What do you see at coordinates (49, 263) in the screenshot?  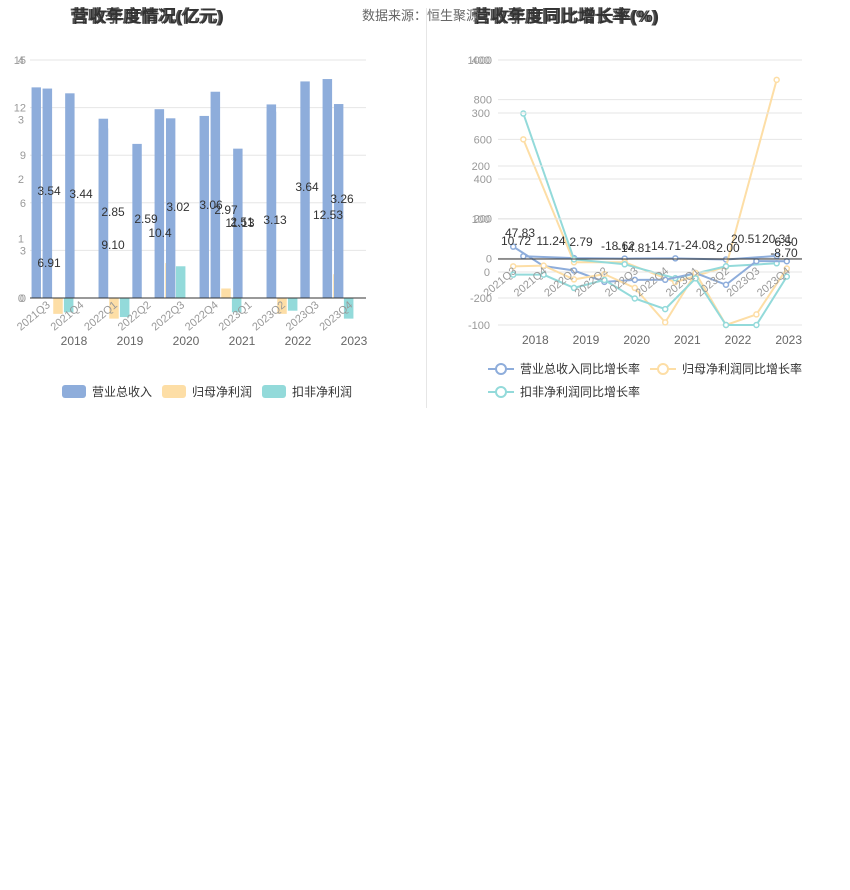 I see `bar-overlay-label-0: 6.91` at bounding box center [49, 263].